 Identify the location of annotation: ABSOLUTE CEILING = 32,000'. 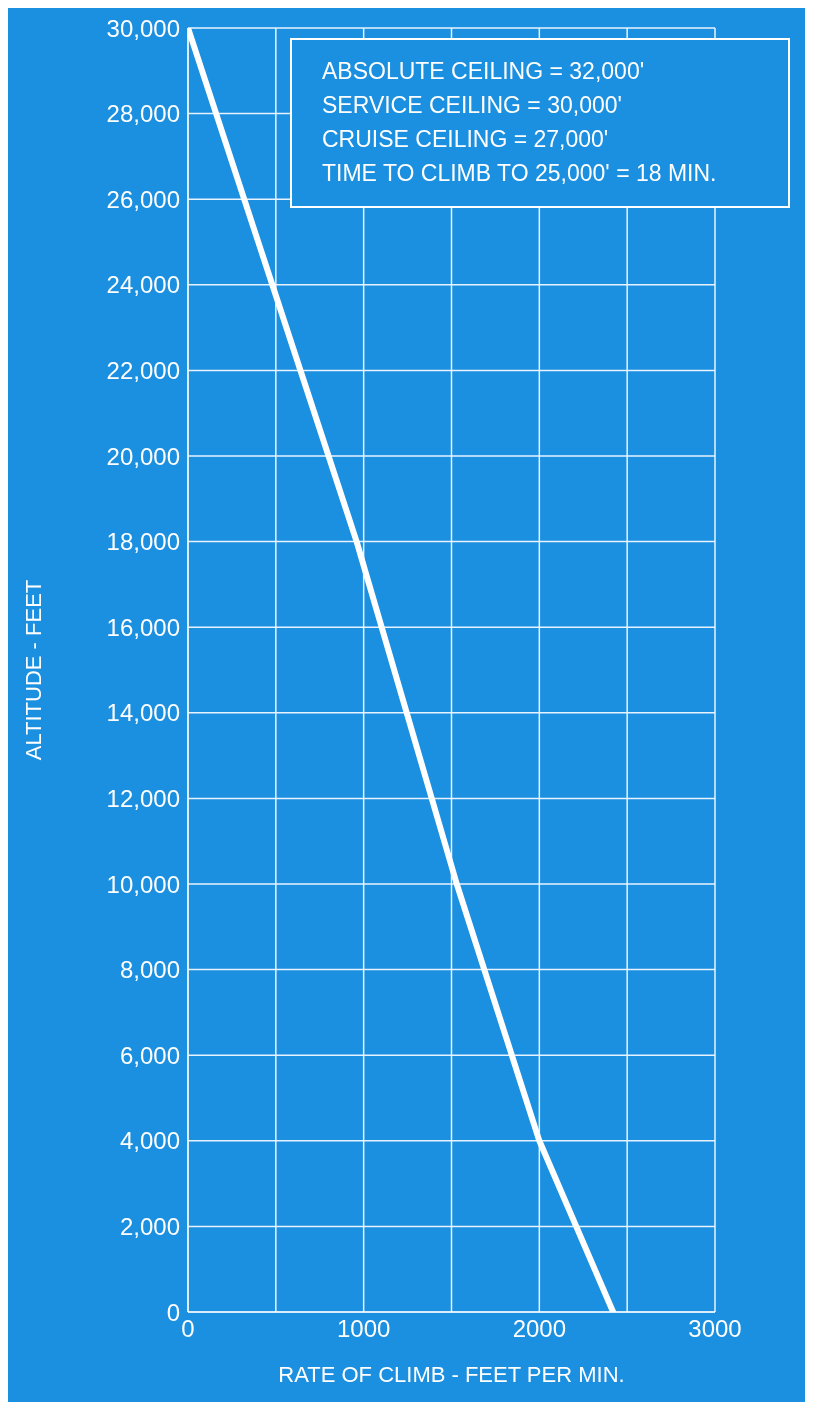
(484, 71).